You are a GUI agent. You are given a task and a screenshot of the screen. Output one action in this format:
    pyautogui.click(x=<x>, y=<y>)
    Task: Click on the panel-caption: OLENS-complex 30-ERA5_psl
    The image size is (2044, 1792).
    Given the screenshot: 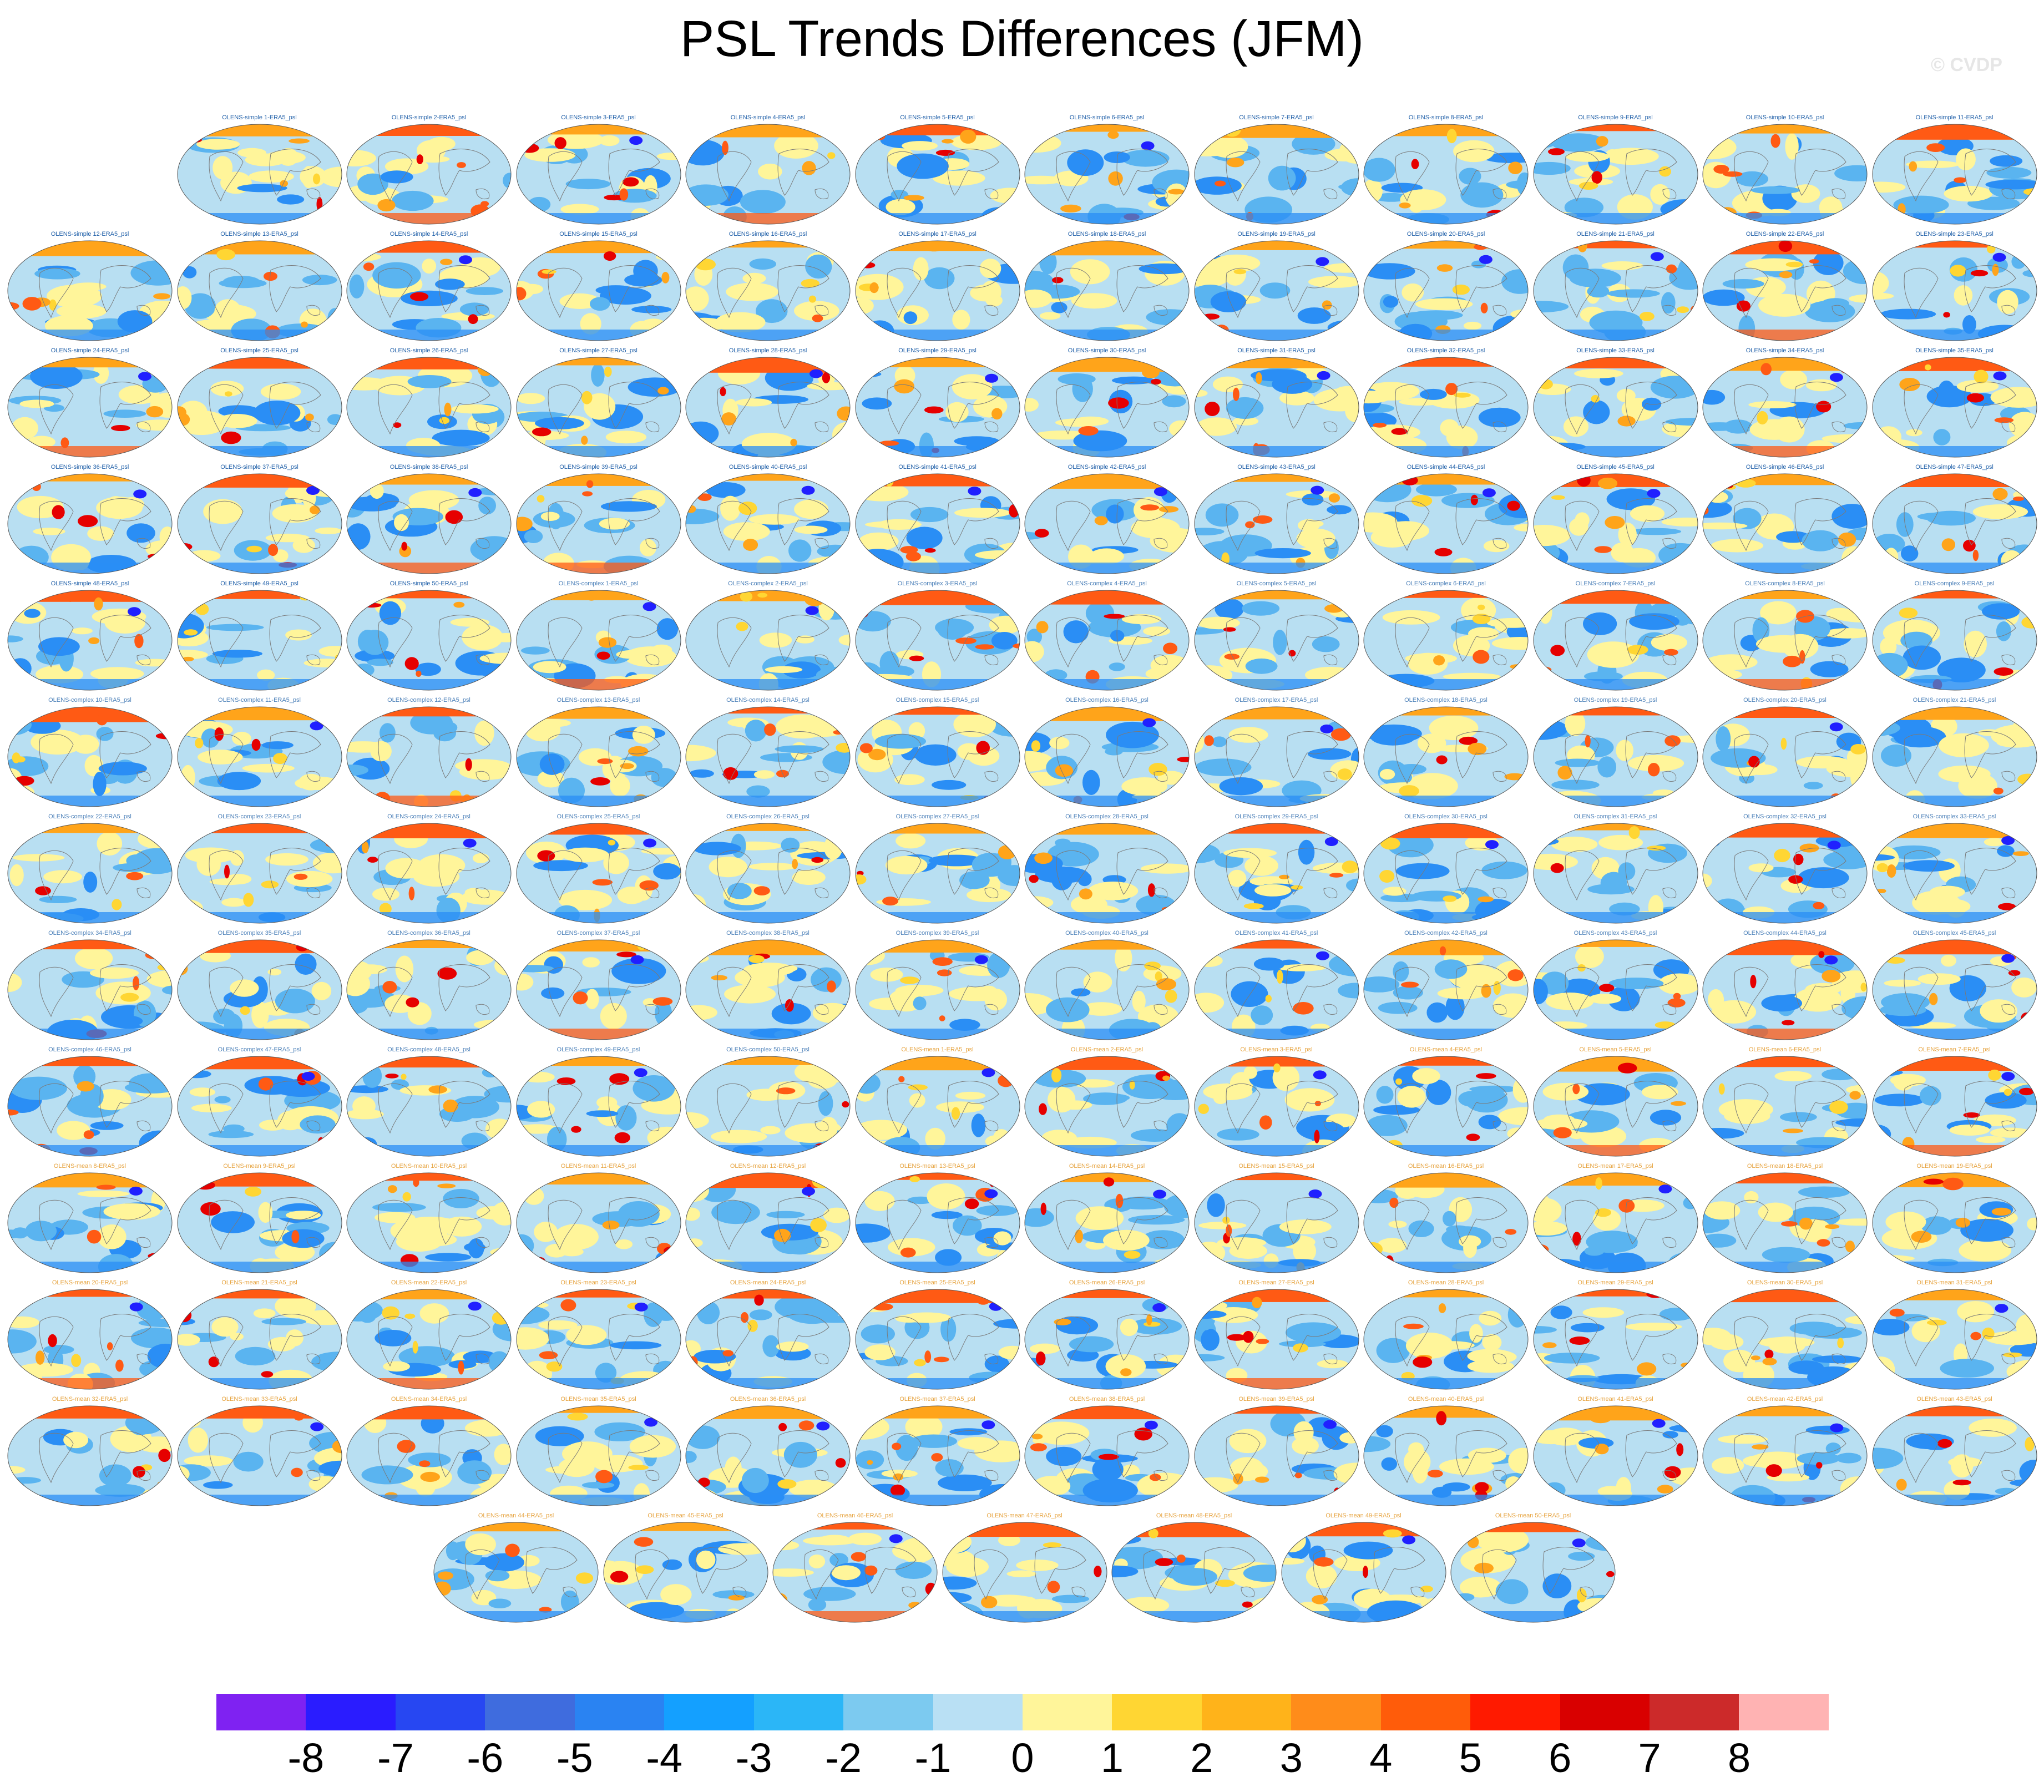 What is the action you would take?
    pyautogui.click(x=1446, y=817)
    